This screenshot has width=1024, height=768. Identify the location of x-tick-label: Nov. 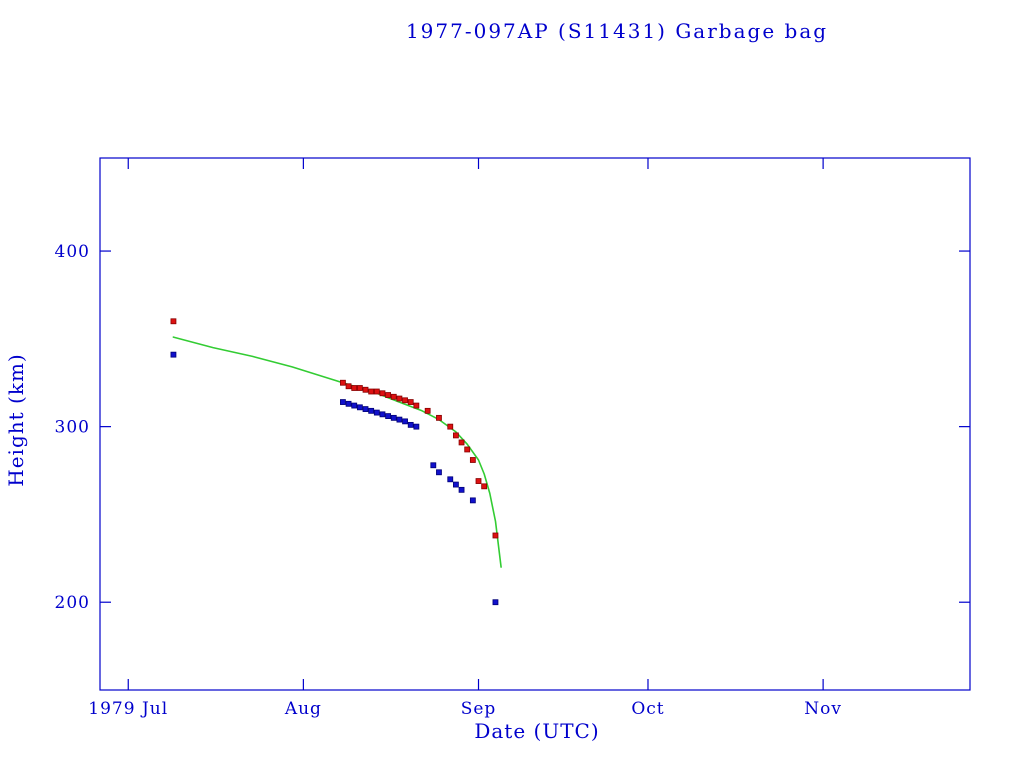
(823, 709).